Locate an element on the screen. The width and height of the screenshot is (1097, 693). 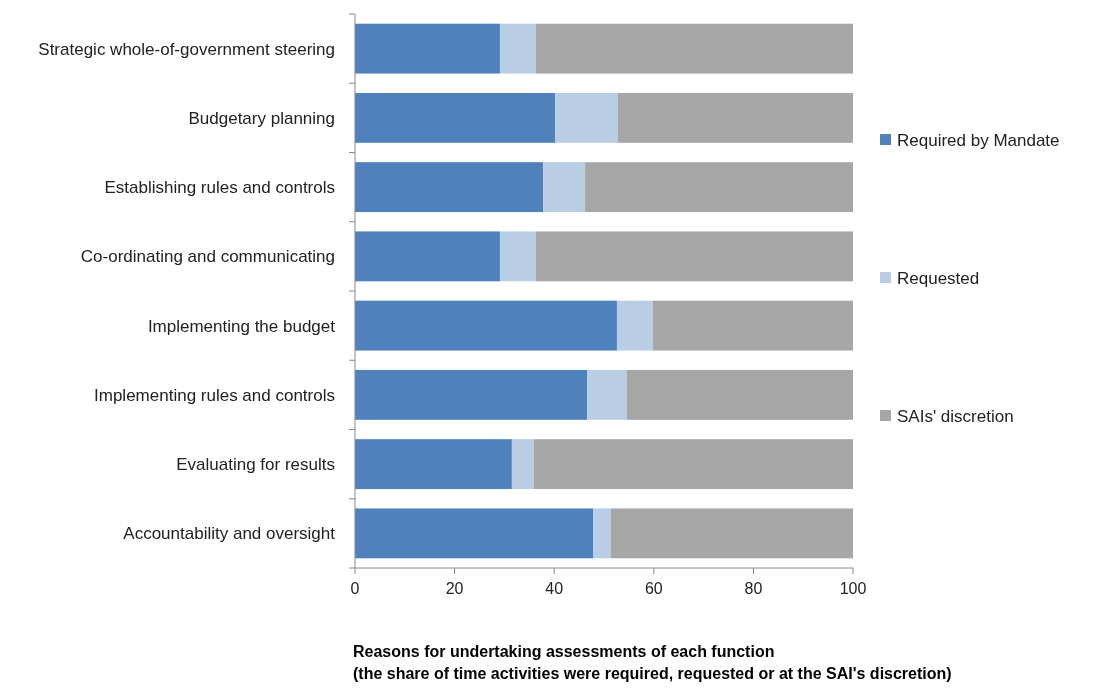
legend-label: Requested is located at coordinates (938, 278).